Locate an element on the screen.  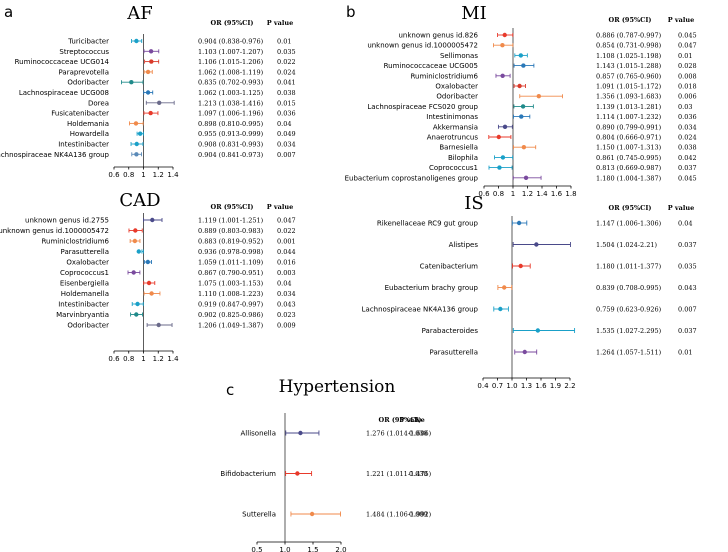
or-value: 0.861 (0.745-0.995) is located at coordinates (629, 158).